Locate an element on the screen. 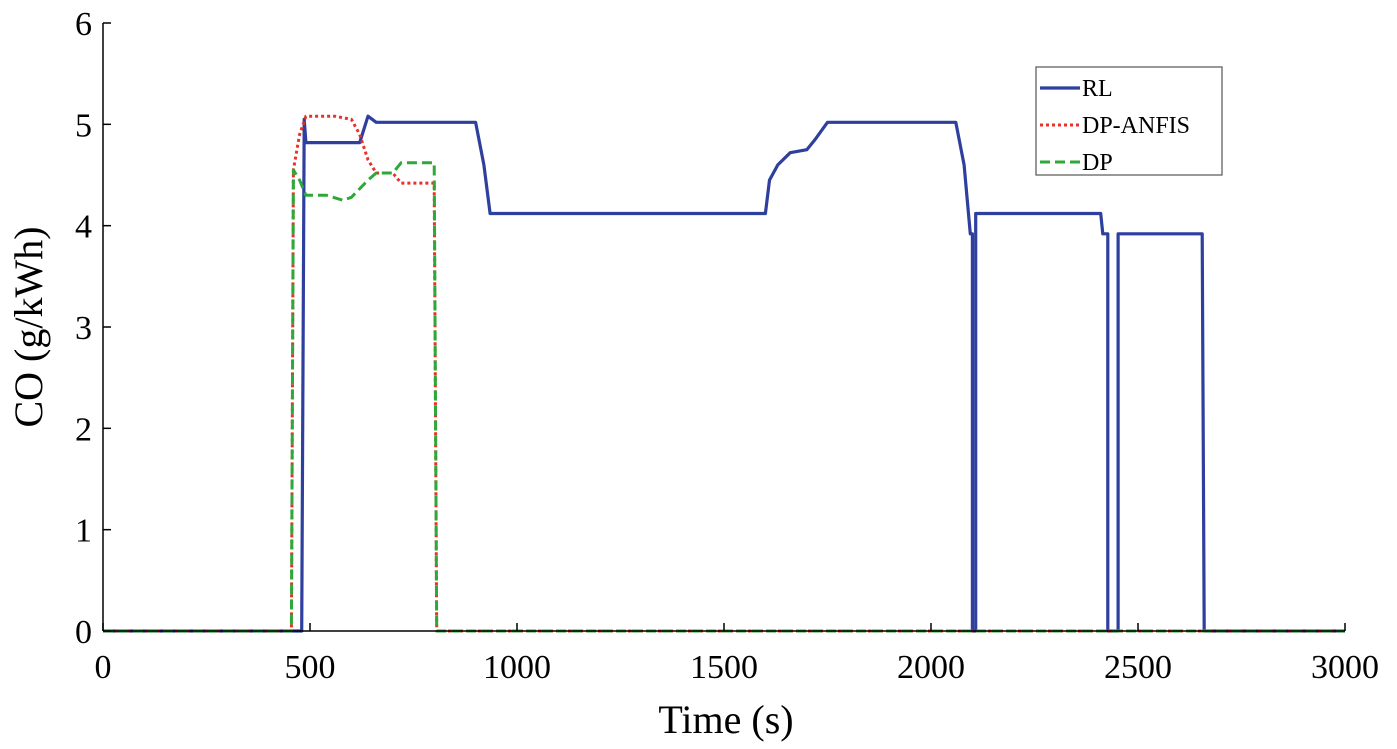 The height and width of the screenshot is (749, 1397). x-tick-label: 2500 is located at coordinates (1138, 667).